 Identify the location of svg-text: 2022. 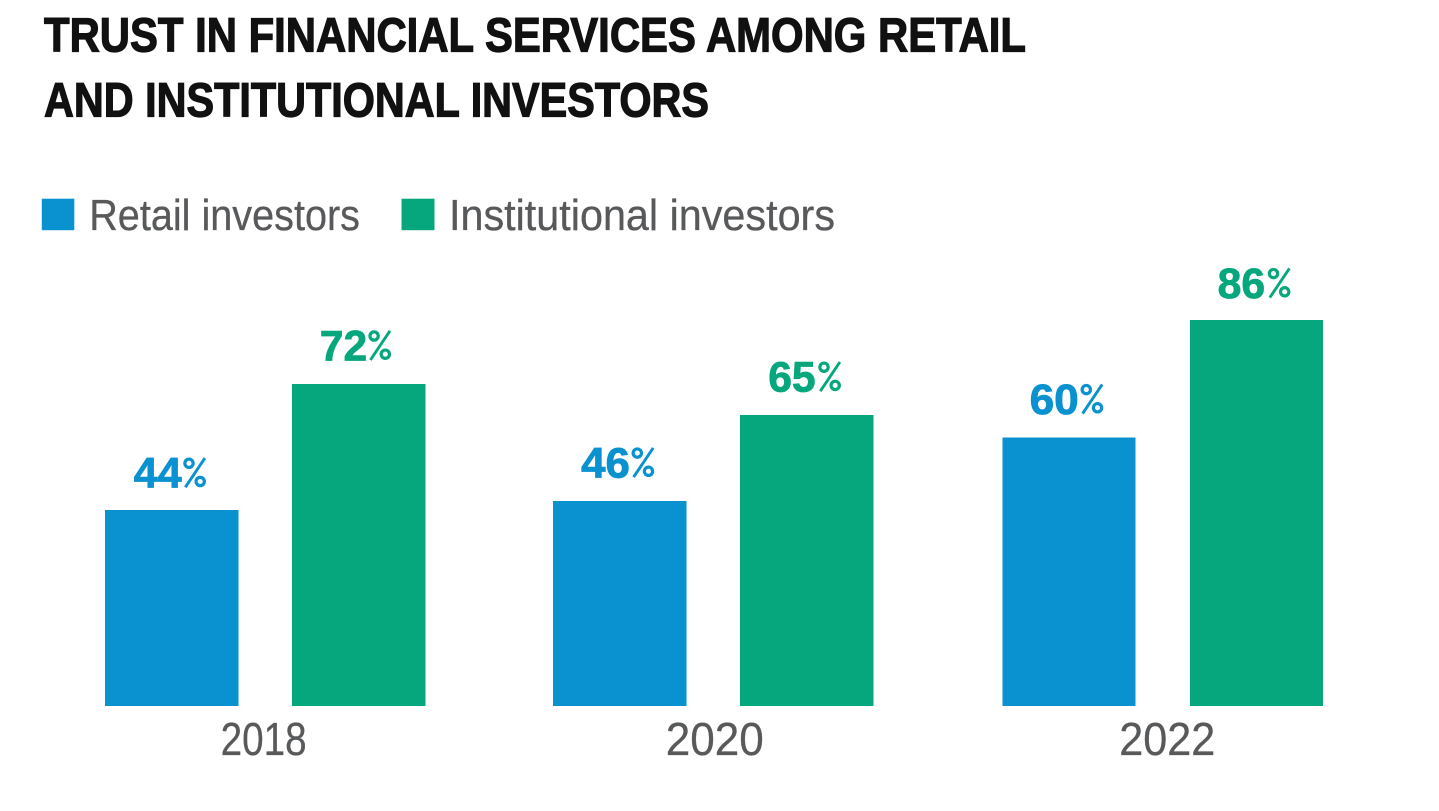
(1167, 739).